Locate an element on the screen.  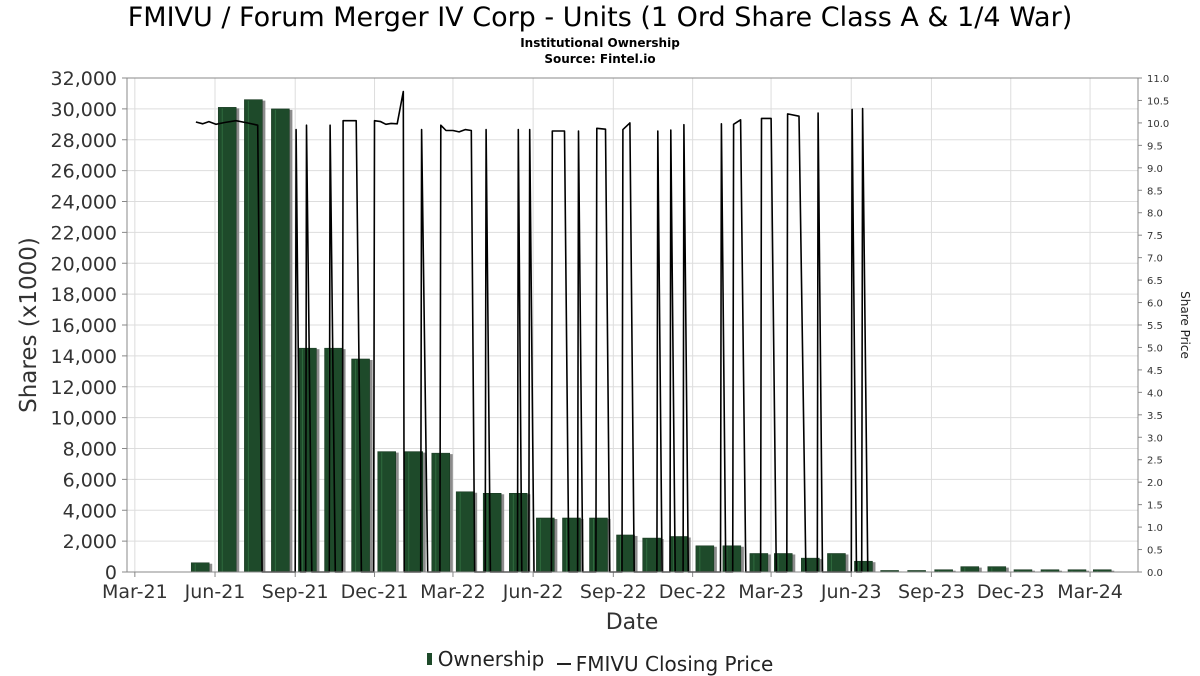
x-tick-label: Mar-23 is located at coordinates (771, 592).